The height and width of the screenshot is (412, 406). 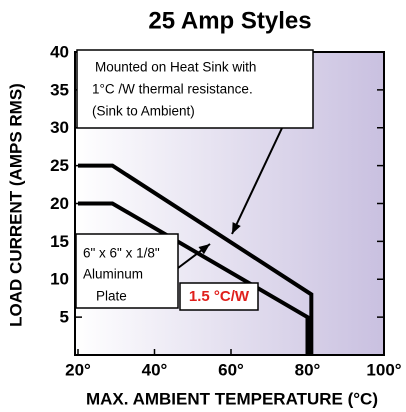 I want to click on x-tick-label: 40°, so click(x=155, y=369).